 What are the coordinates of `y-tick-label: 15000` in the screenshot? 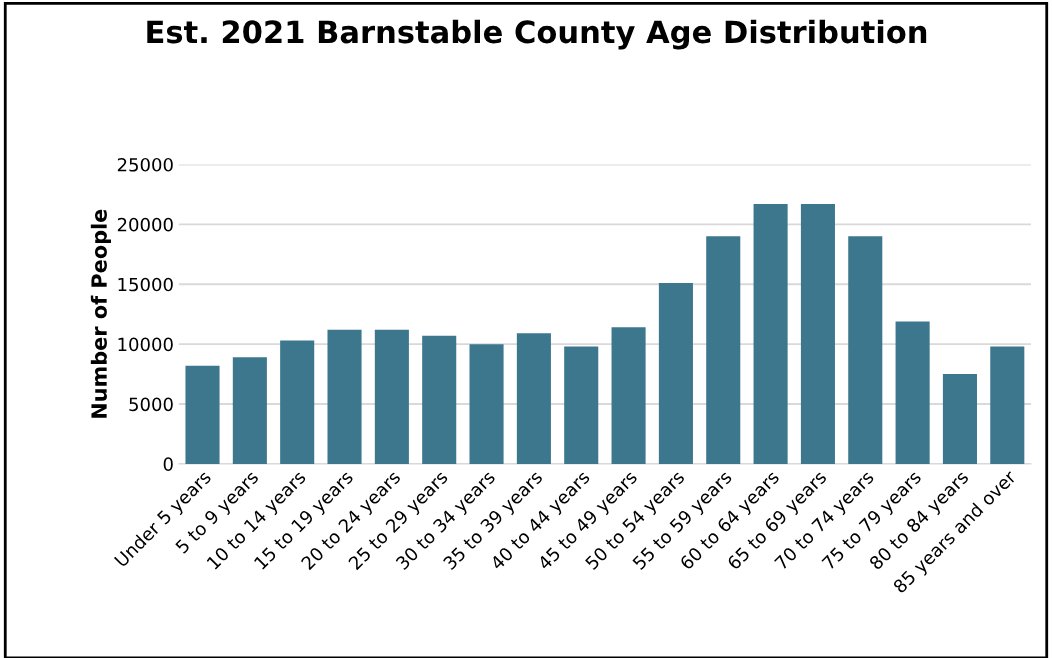 It's located at (145, 284).